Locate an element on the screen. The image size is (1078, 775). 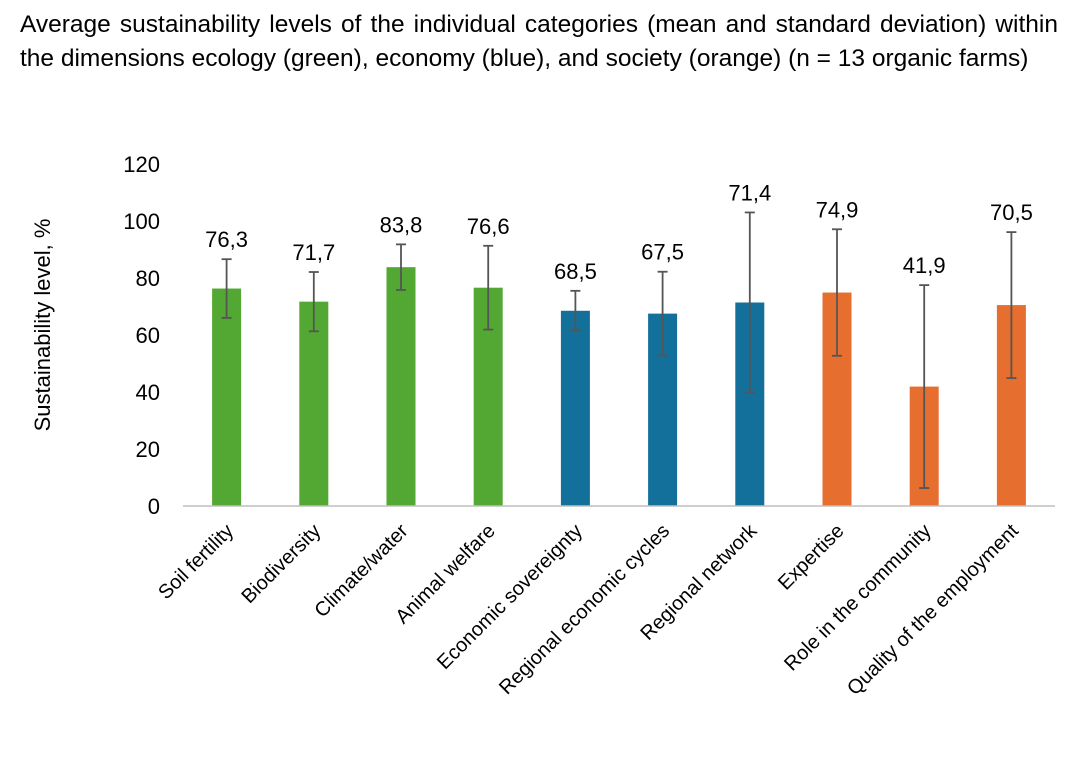
y-tick-label: 80 is located at coordinates (148, 278).